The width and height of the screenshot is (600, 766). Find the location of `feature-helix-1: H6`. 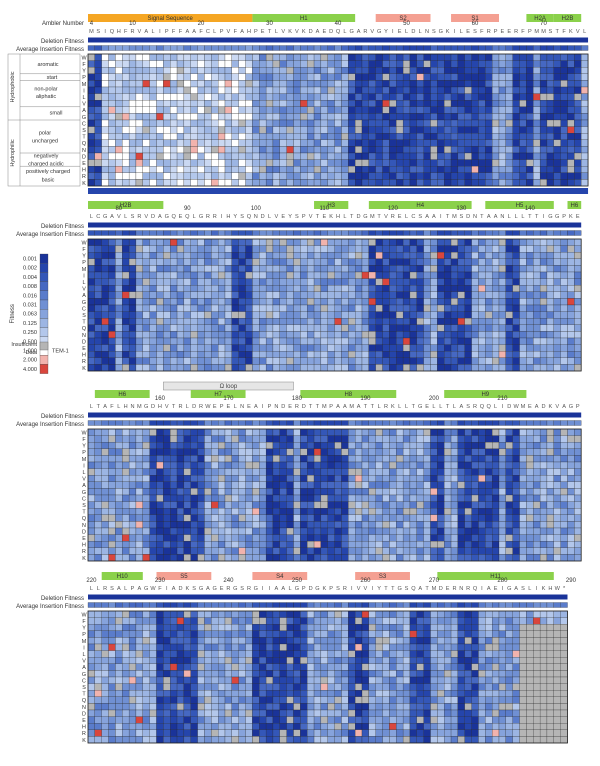

feature-helix-1: H6 is located at coordinates (122, 394).